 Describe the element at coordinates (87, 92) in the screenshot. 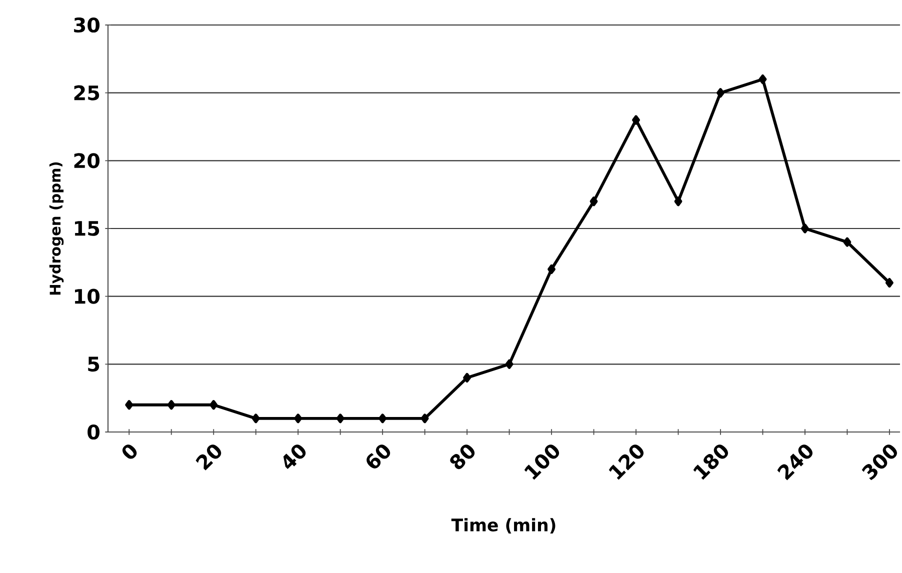

I see `y-tick-label: 25` at that location.